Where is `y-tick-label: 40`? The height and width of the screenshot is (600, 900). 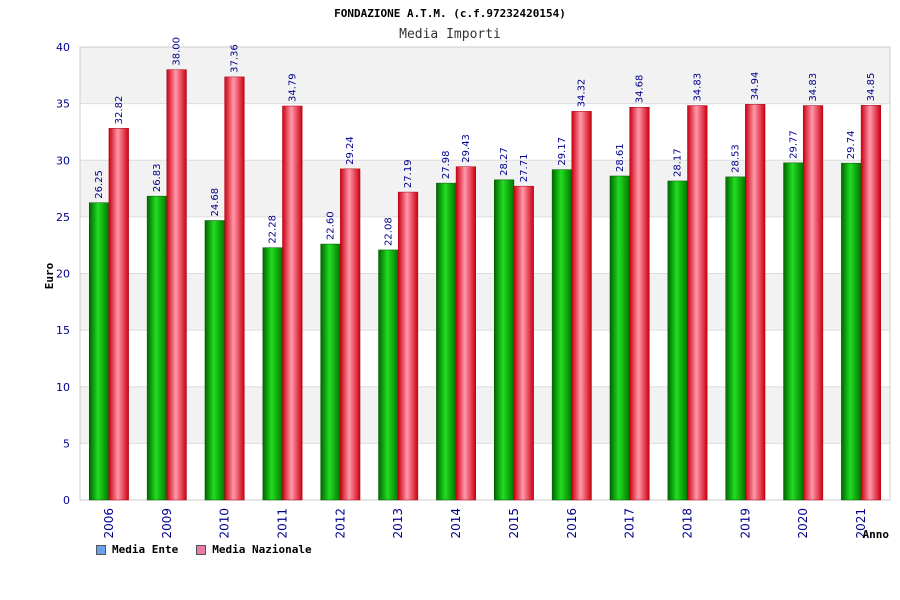
y-tick-label: 40 is located at coordinates (63, 47).